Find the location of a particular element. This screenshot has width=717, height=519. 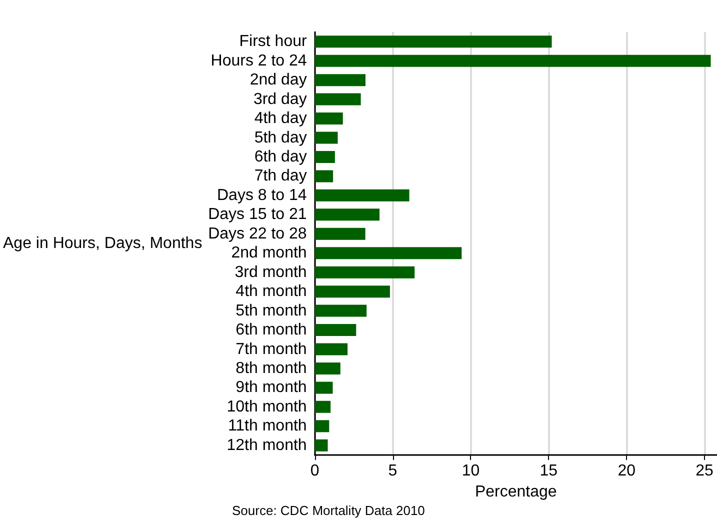

y-tick-label: 11th month is located at coordinates (267, 426).